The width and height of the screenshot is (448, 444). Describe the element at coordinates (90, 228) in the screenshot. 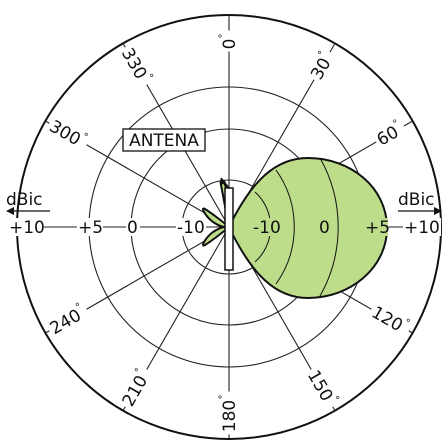

I see `scale-left-plus5: +5` at that location.